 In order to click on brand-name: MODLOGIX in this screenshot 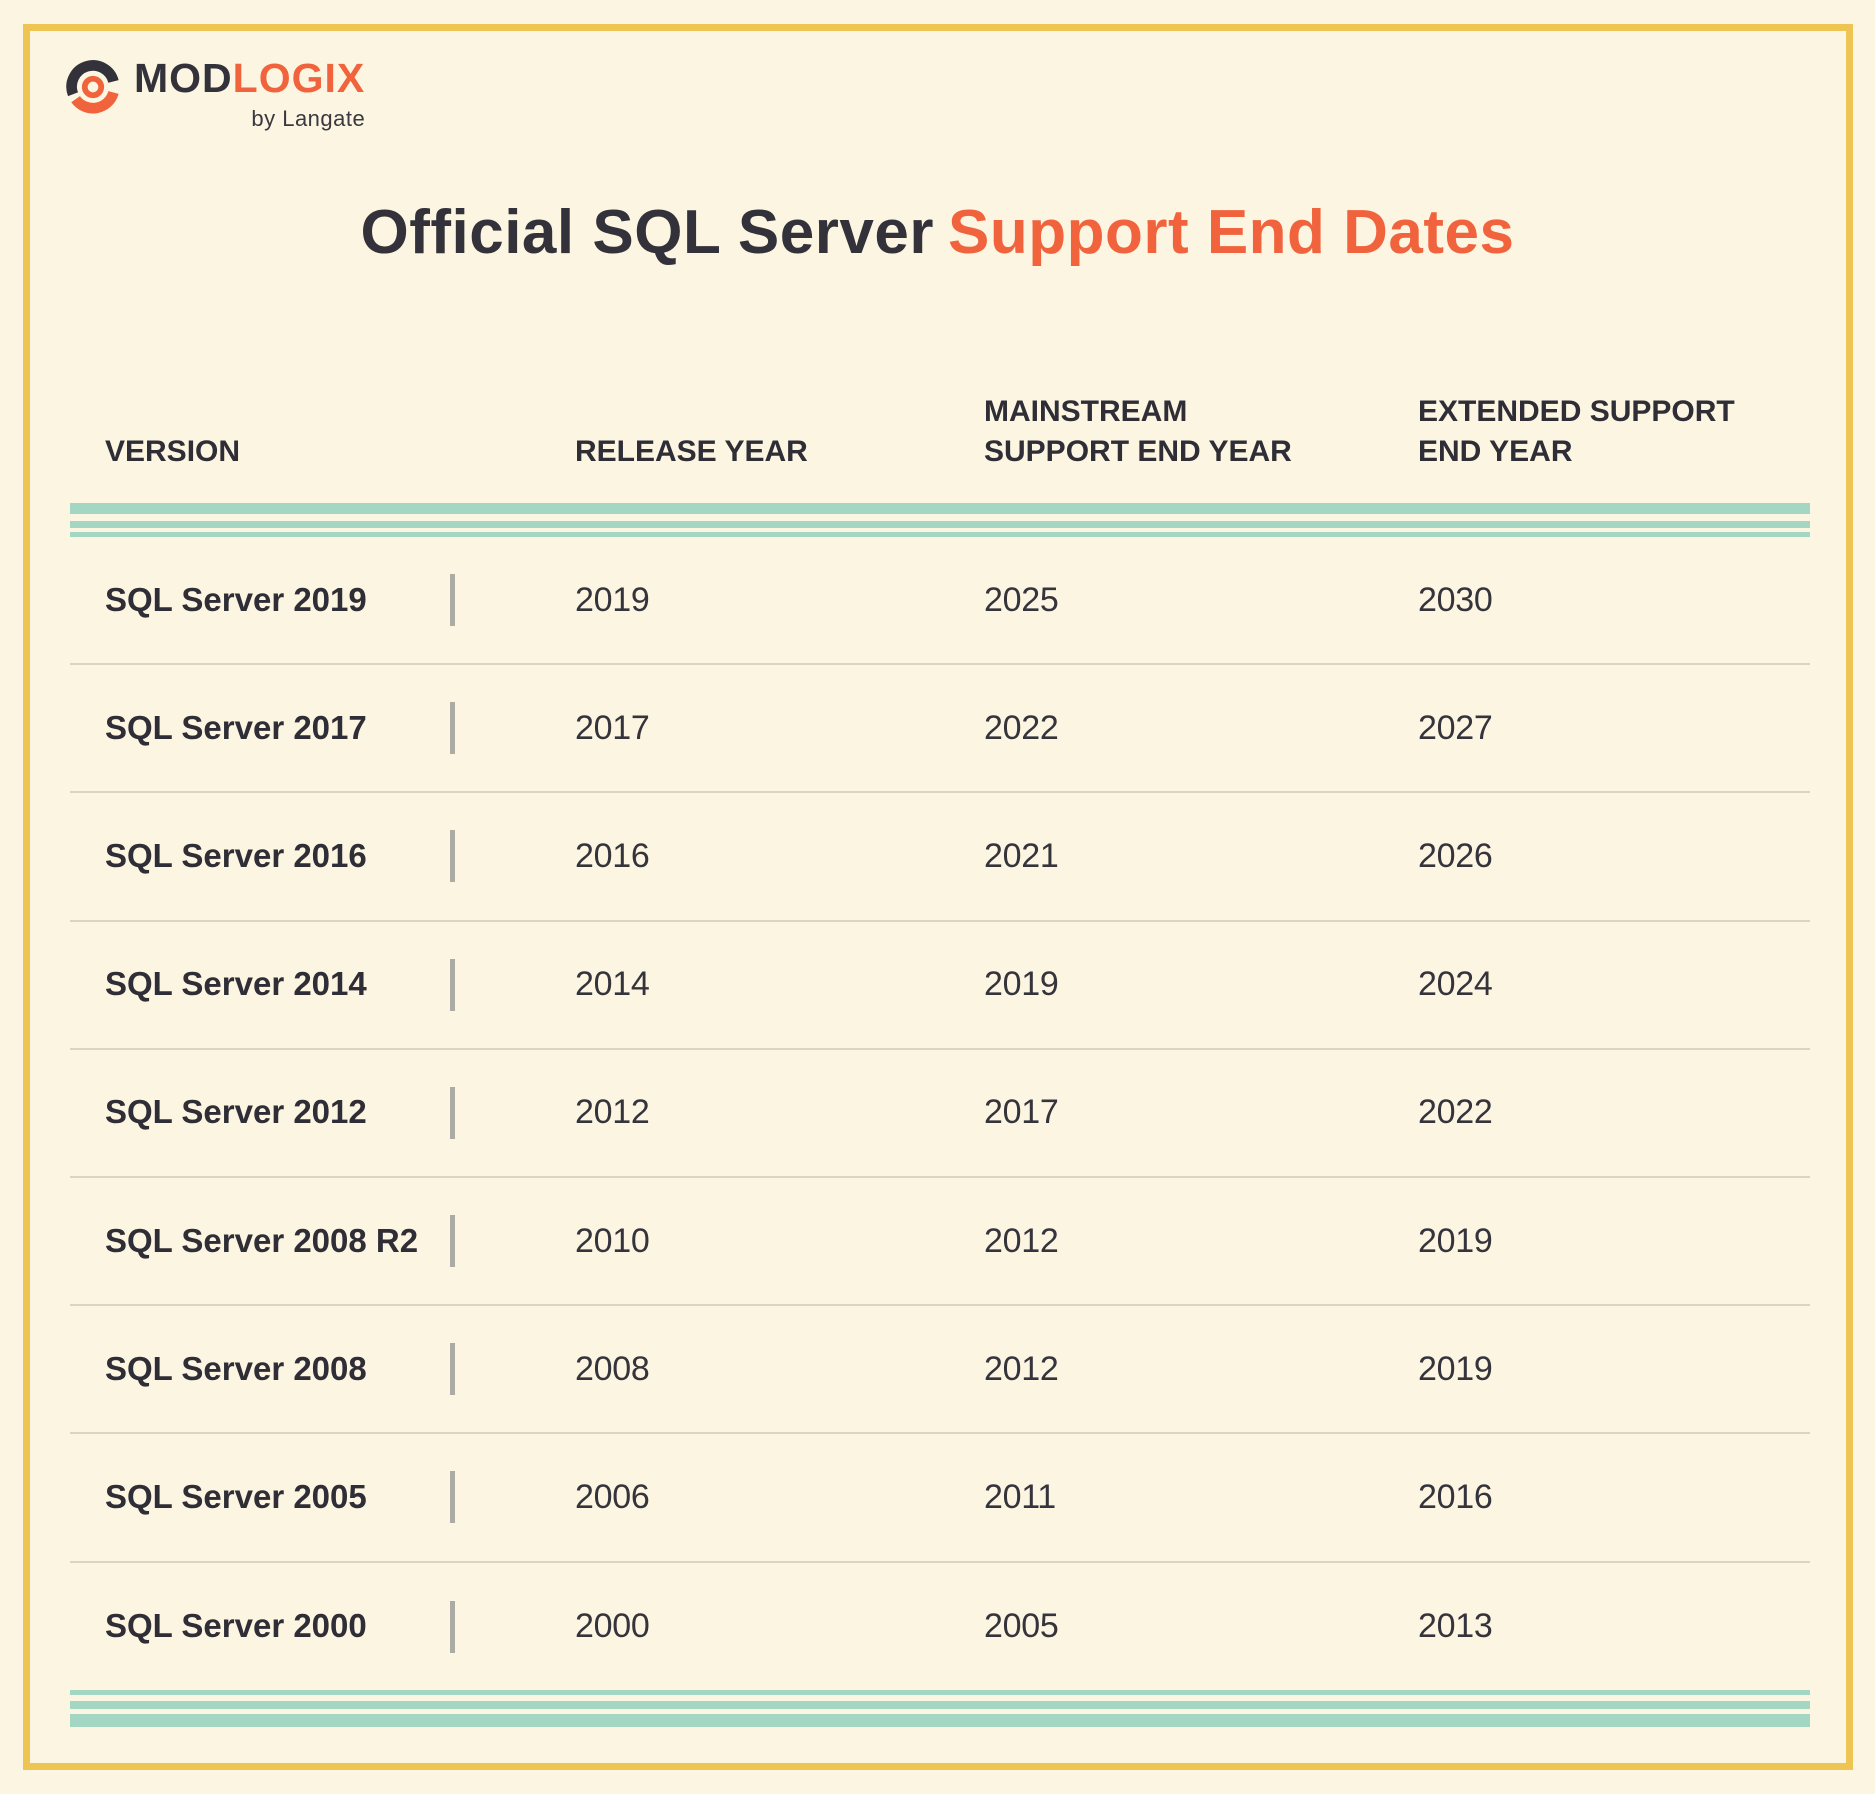, I will do `click(249, 78)`.